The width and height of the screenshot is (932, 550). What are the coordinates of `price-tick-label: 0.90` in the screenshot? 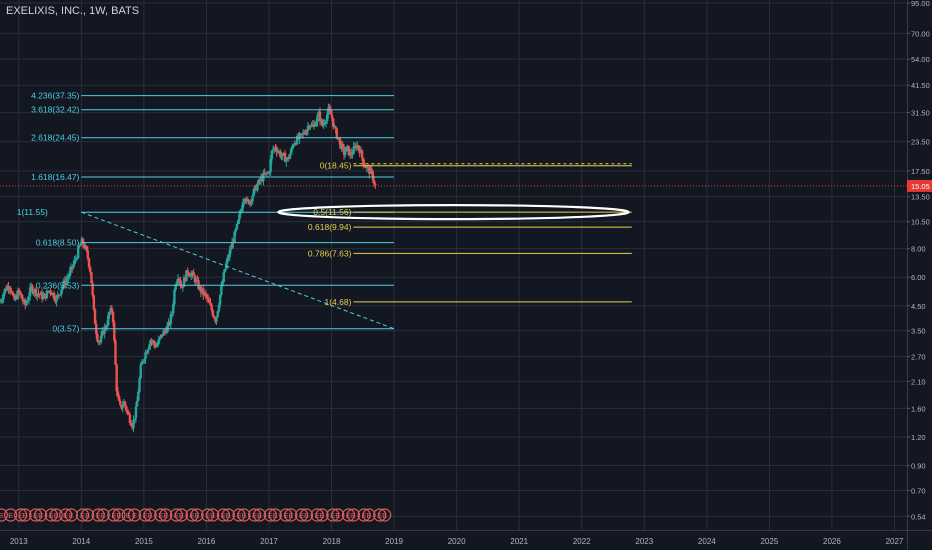 It's located at (918, 466).